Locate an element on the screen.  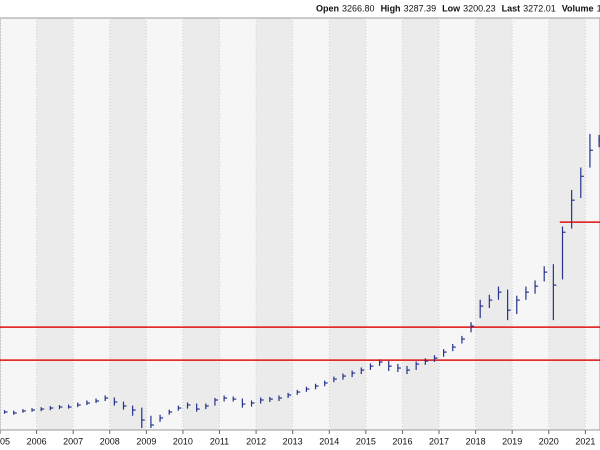
header-label: High is located at coordinates (391, 8).